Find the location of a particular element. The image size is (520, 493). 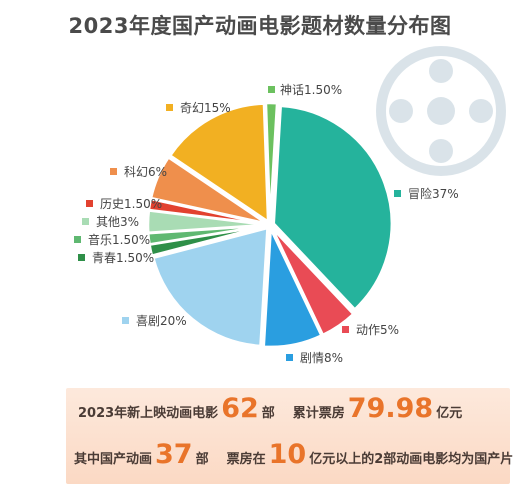

new-release-count-unit: 部 is located at coordinates (268, 413).